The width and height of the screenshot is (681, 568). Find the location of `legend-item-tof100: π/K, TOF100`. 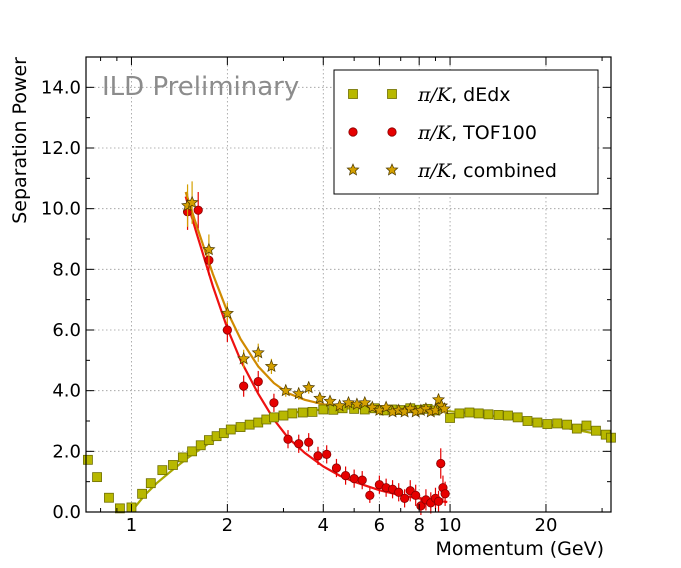

legend-item-tof100: π/K, TOF100 is located at coordinates (442, 133).